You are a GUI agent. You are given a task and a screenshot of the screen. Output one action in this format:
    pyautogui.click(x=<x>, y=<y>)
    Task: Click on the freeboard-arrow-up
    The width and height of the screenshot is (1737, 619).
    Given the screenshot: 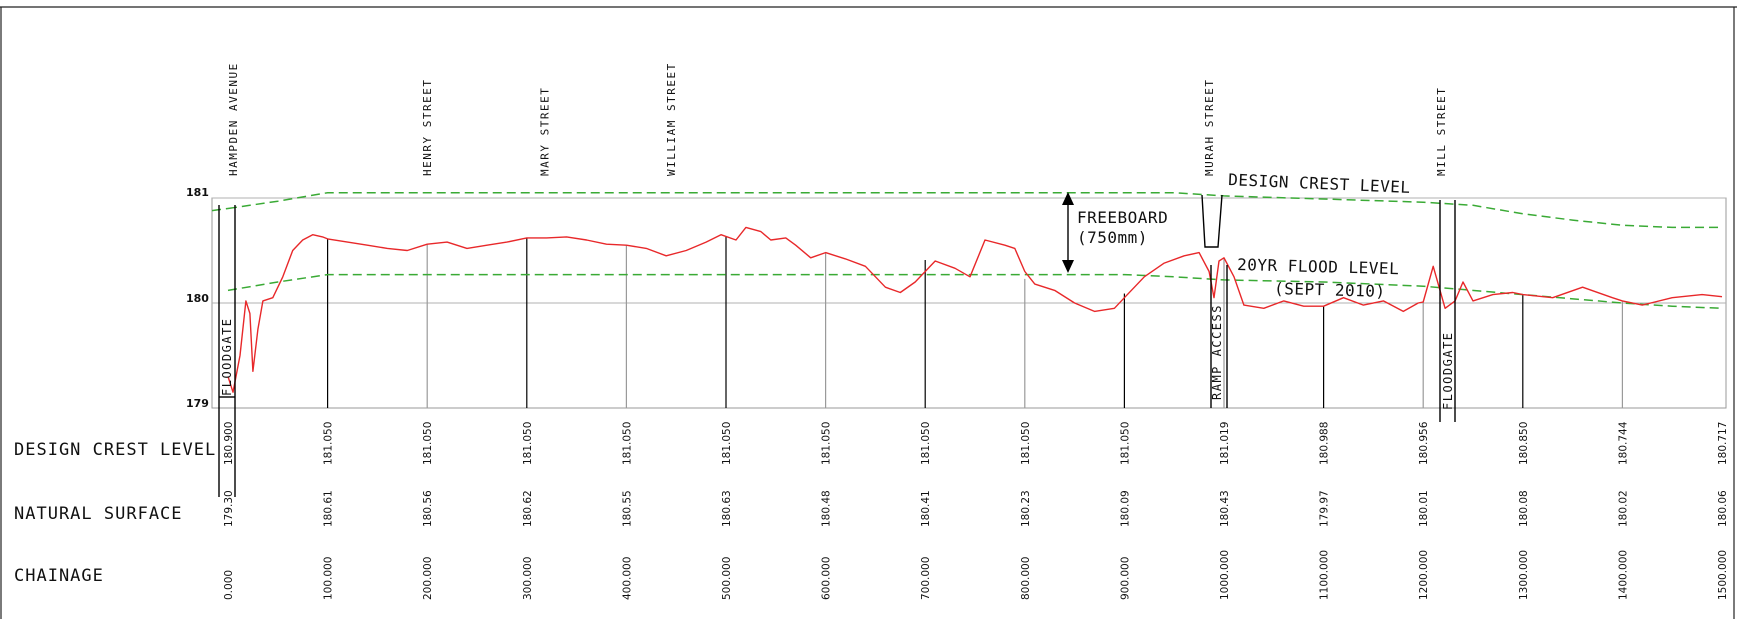 What is the action you would take?
    pyautogui.click(x=1068, y=198)
    